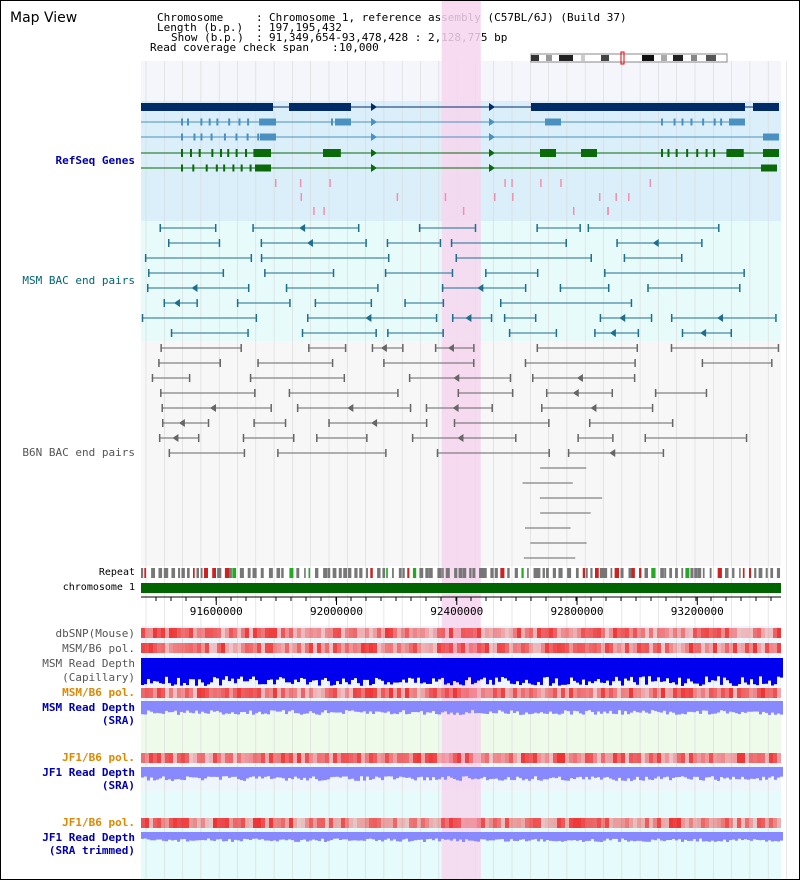  I want to click on bac-arrow-icon, so click(175, 438).